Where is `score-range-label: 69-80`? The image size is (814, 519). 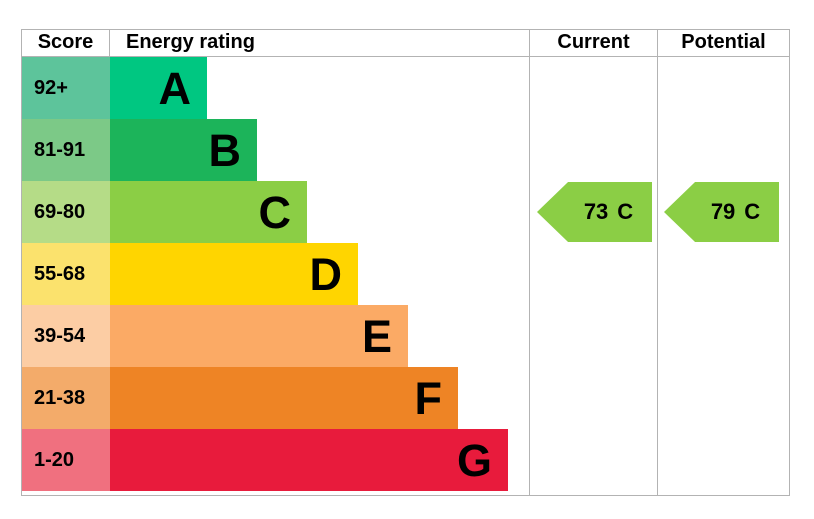 score-range-label: 69-80 is located at coordinates (60, 211).